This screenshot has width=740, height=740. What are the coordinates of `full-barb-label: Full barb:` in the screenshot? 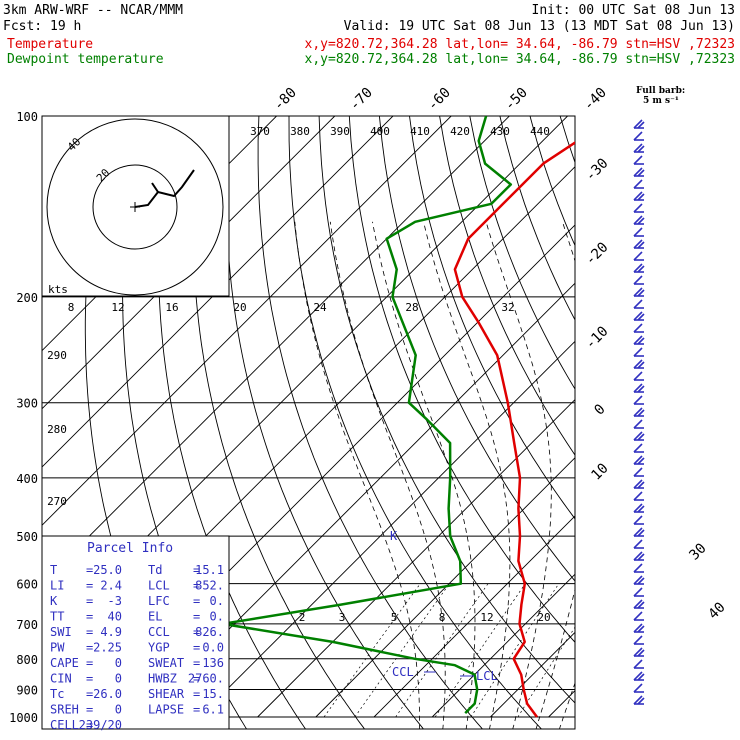 It's located at (660, 91).